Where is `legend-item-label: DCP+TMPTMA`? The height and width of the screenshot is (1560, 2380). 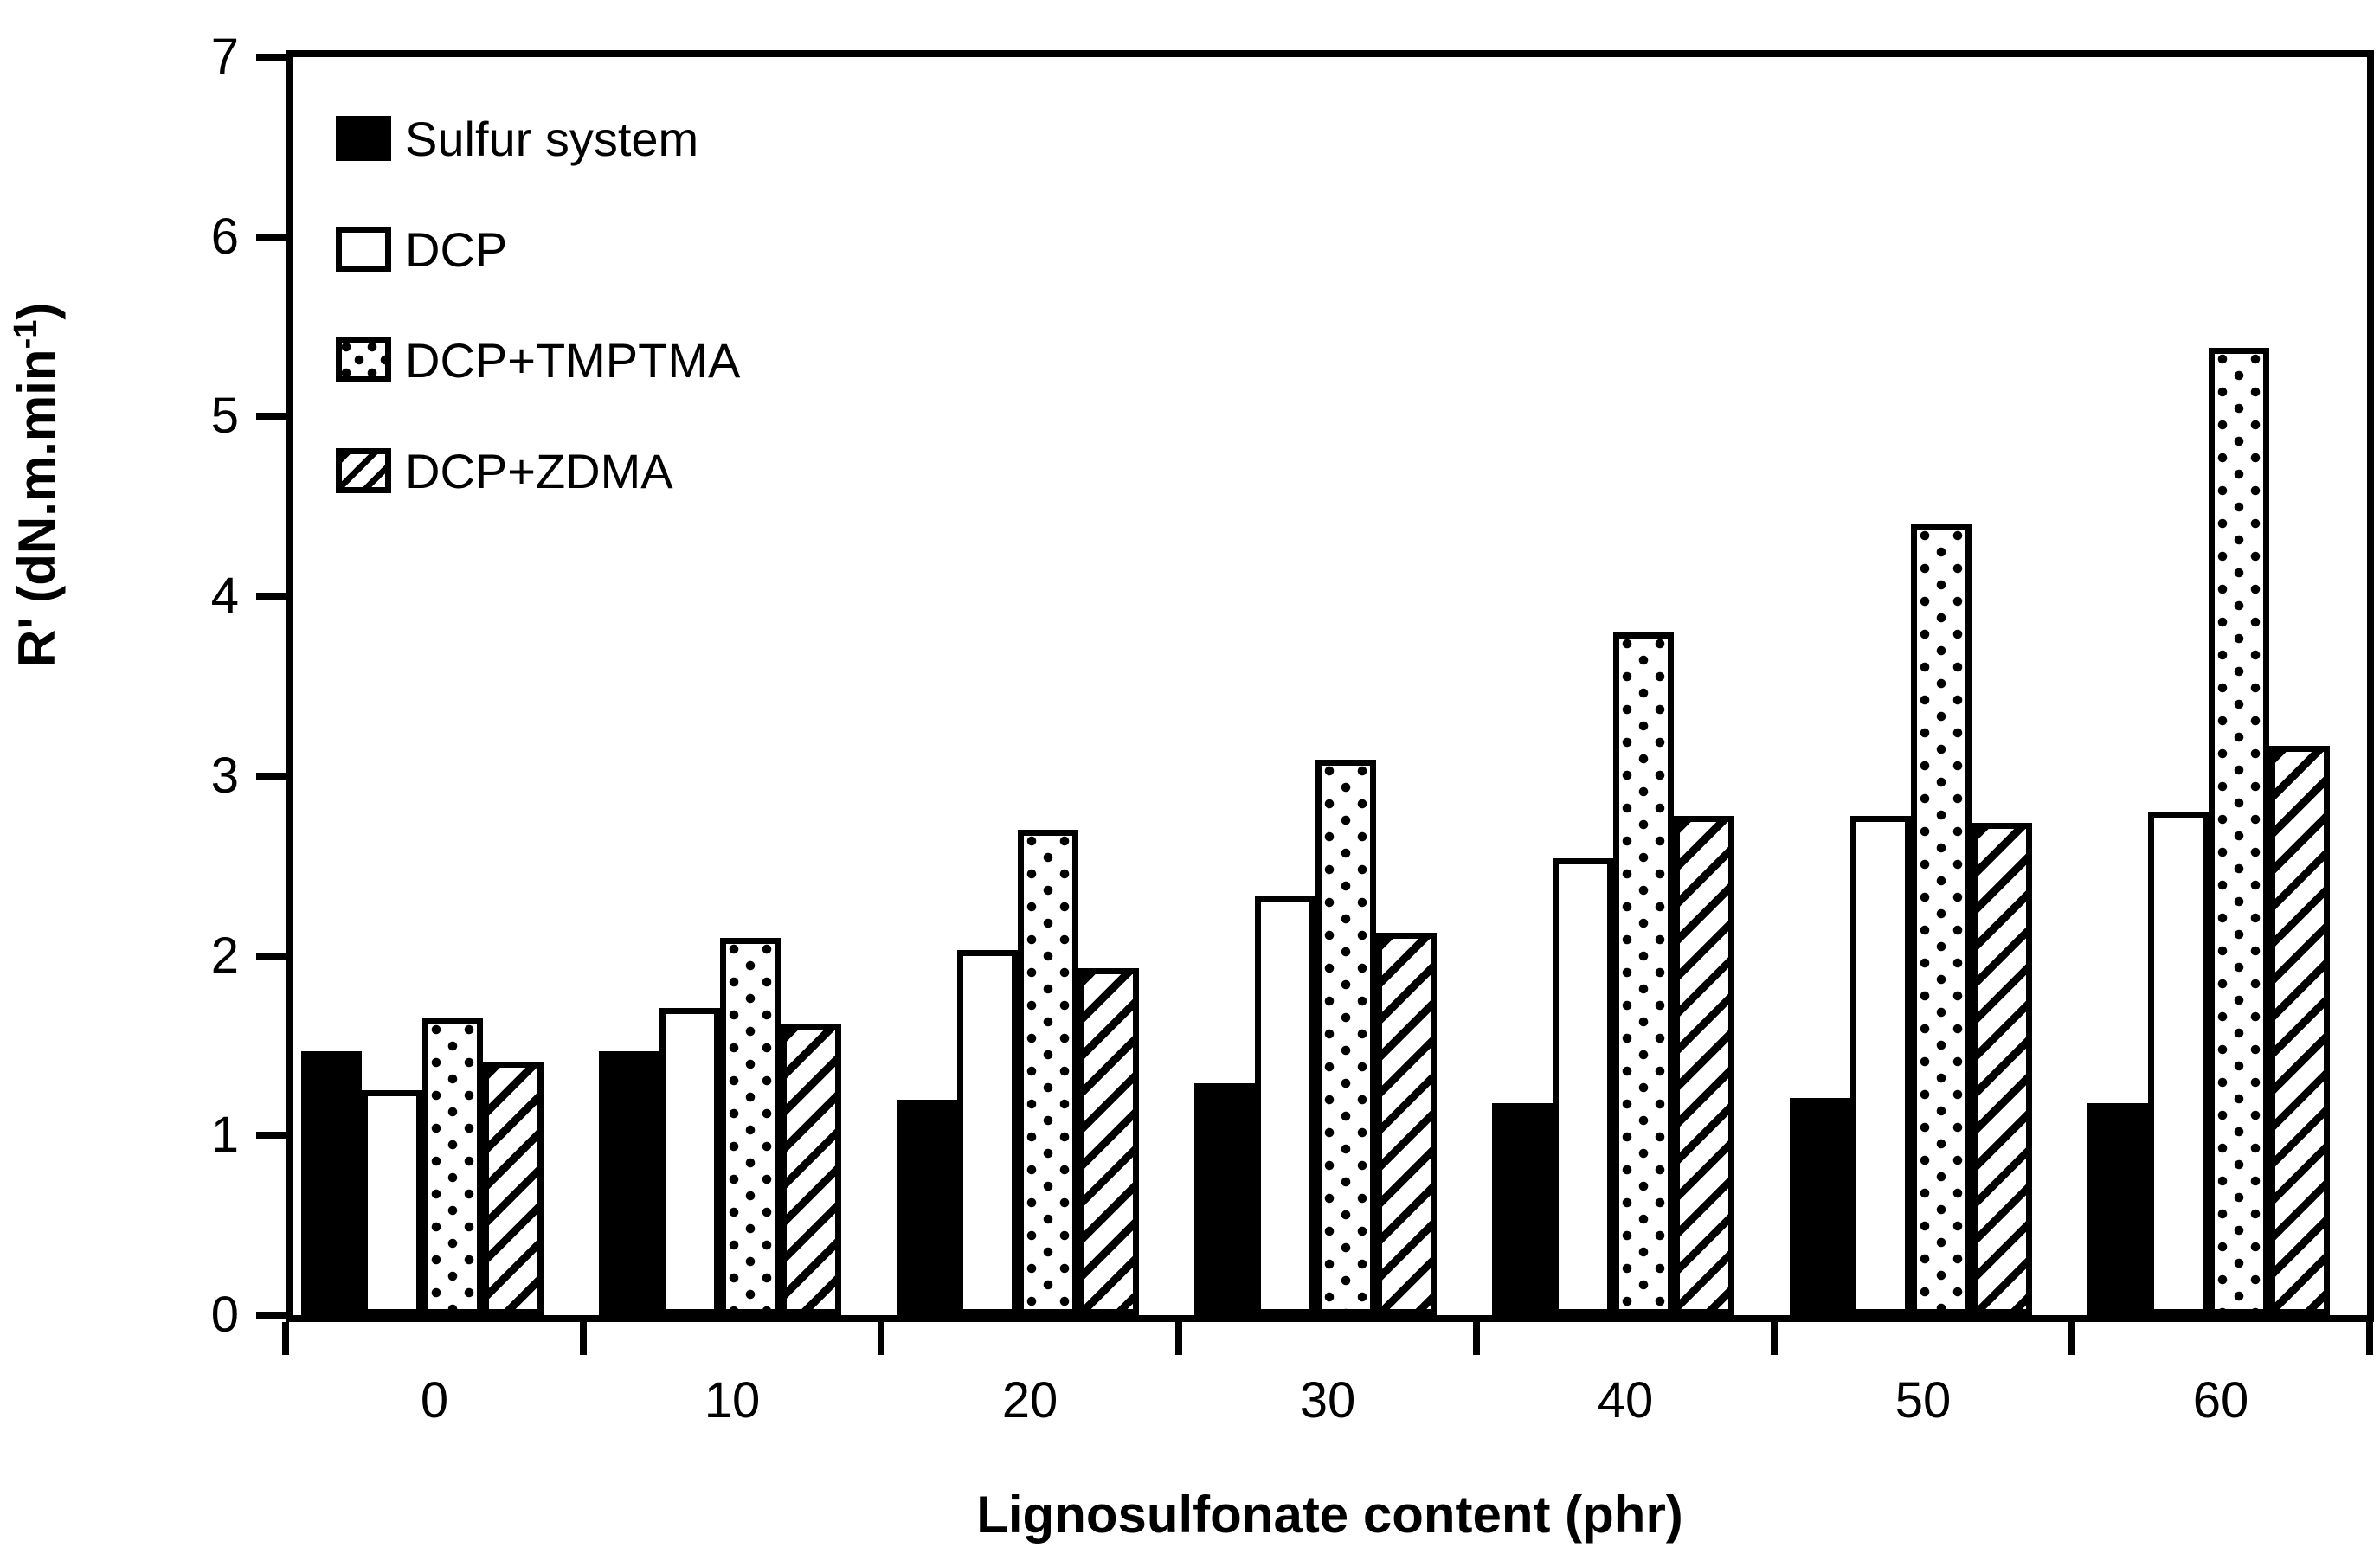 legend-item-label: DCP+TMPTMA is located at coordinates (573, 360).